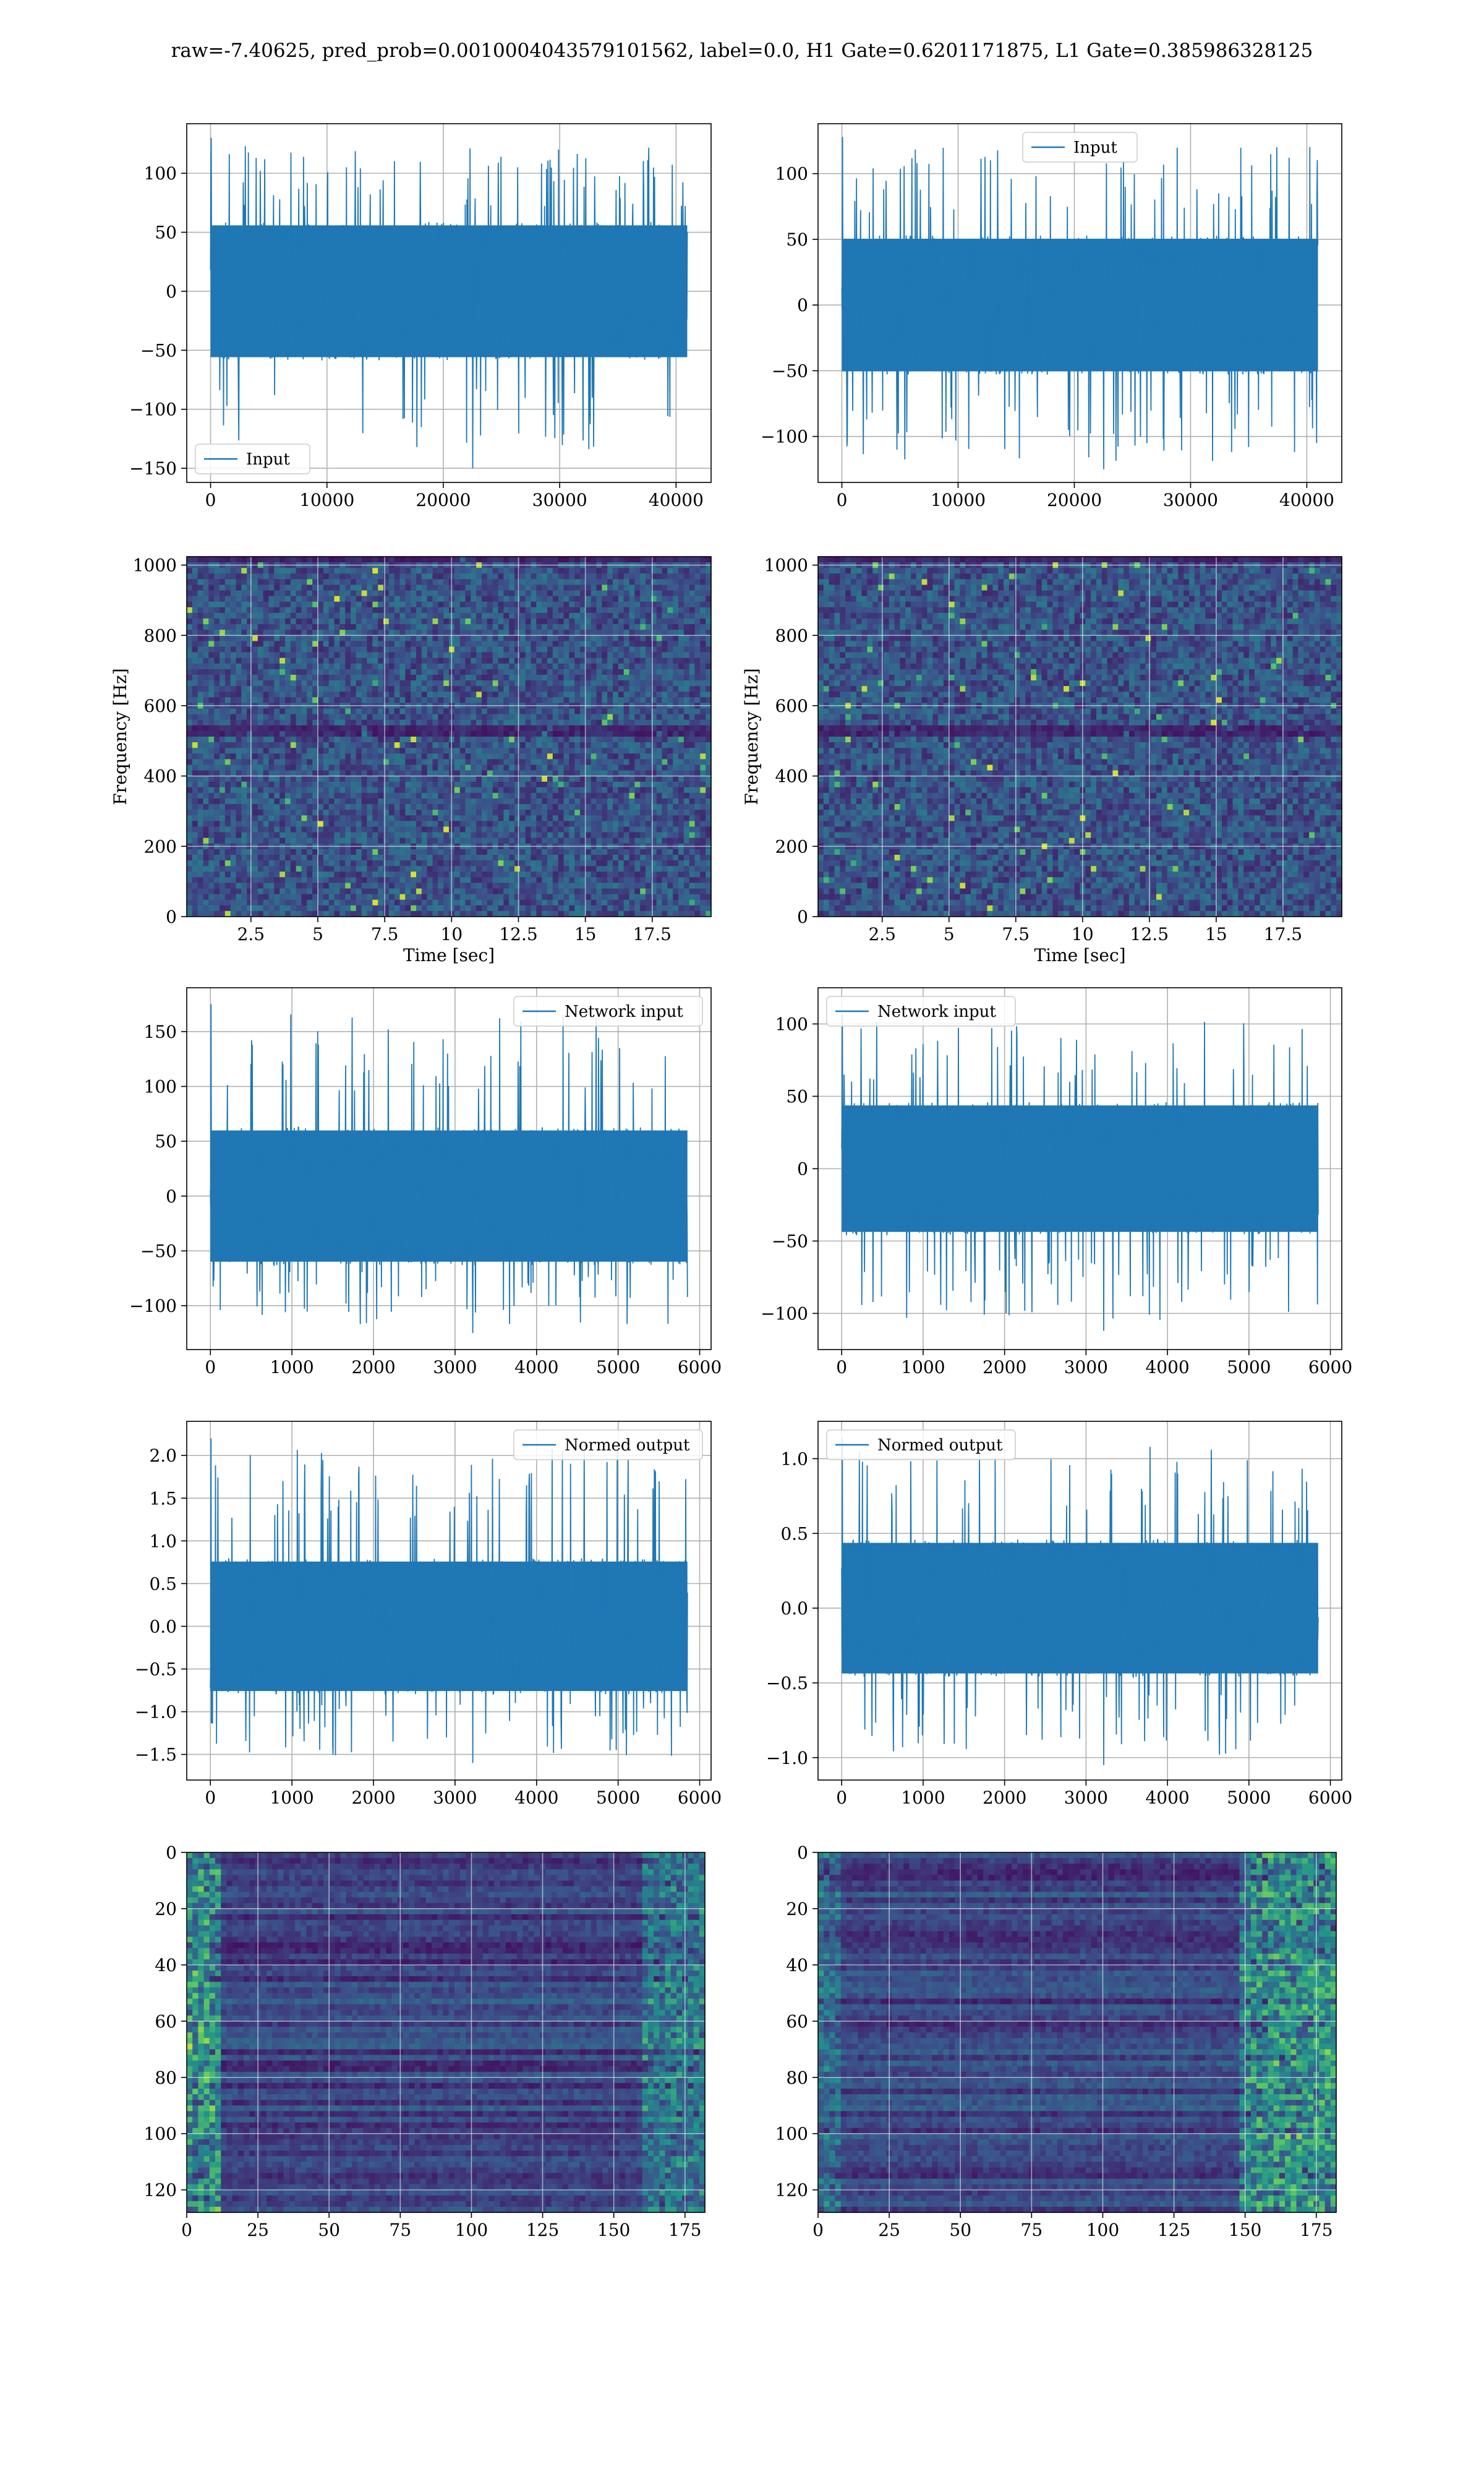  I want to click on legend: Input, so click(252, 459).